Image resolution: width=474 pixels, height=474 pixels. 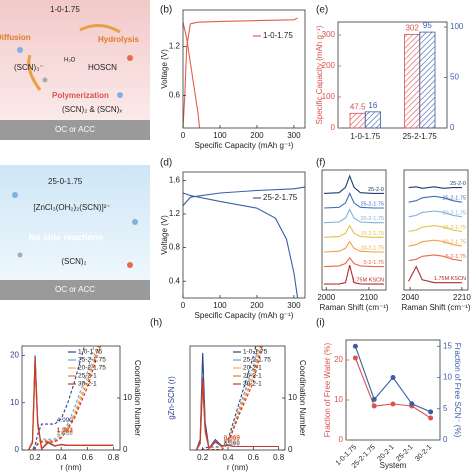 What do you see at coordinates (166, 163) in the screenshot?
I see `panel-label: (d)` at bounding box center [166, 163].